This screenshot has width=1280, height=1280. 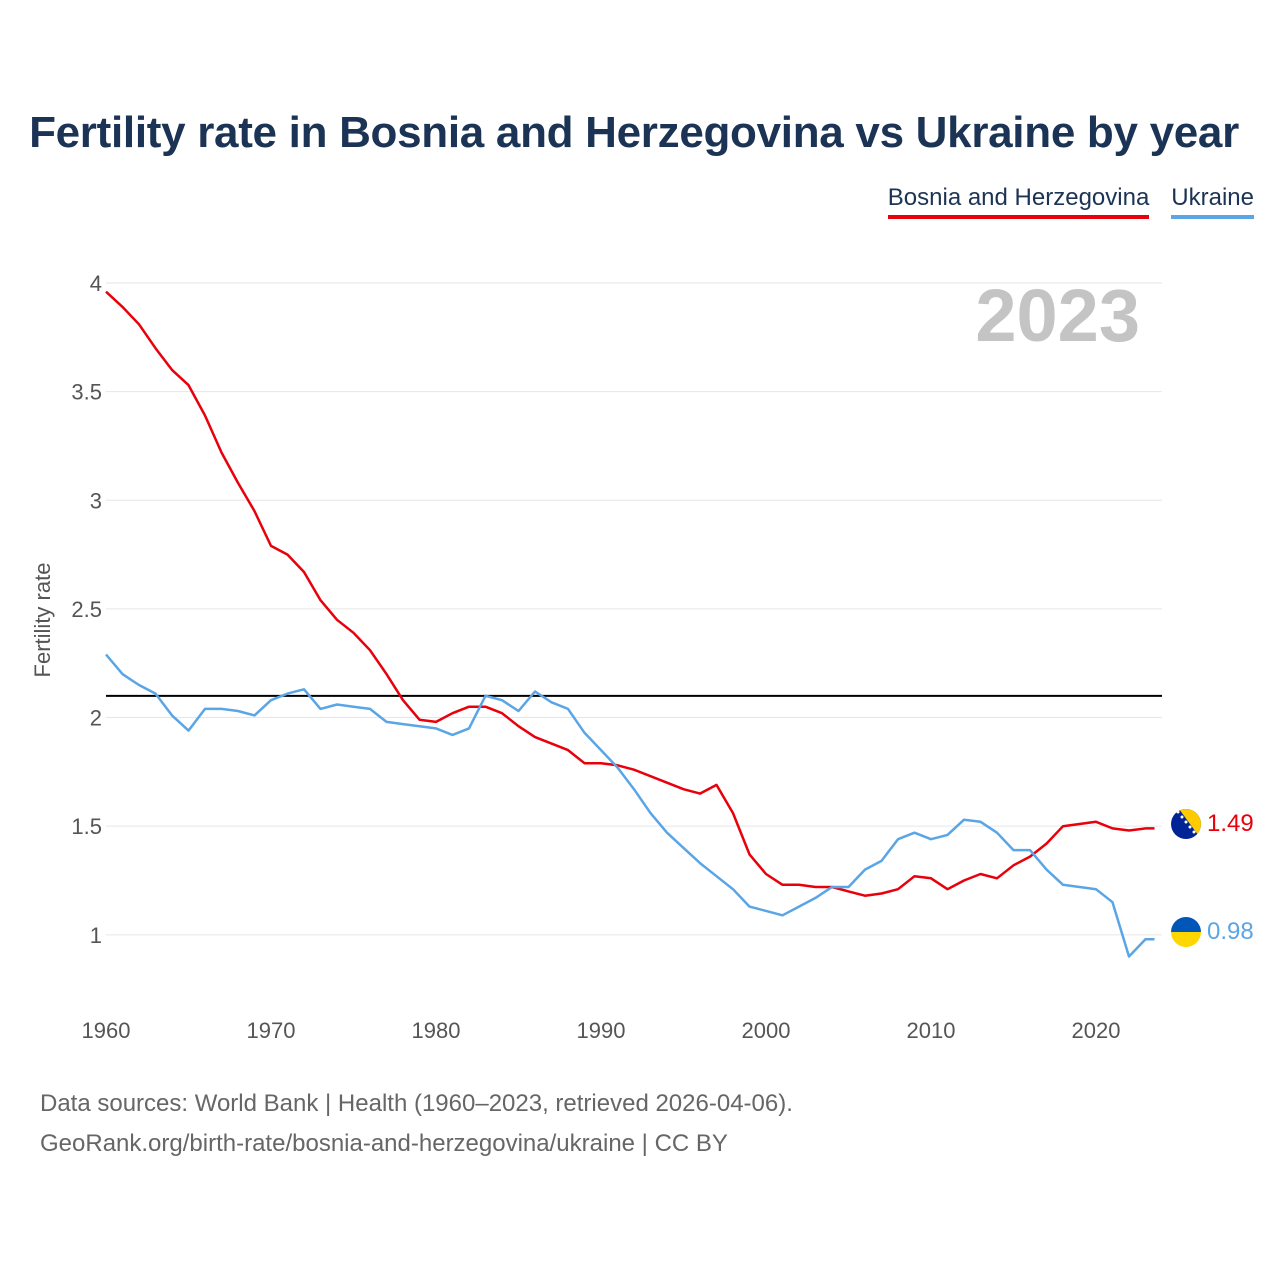 What do you see at coordinates (436, 1030) in the screenshot?
I see `x-tick-label: 1980` at bounding box center [436, 1030].